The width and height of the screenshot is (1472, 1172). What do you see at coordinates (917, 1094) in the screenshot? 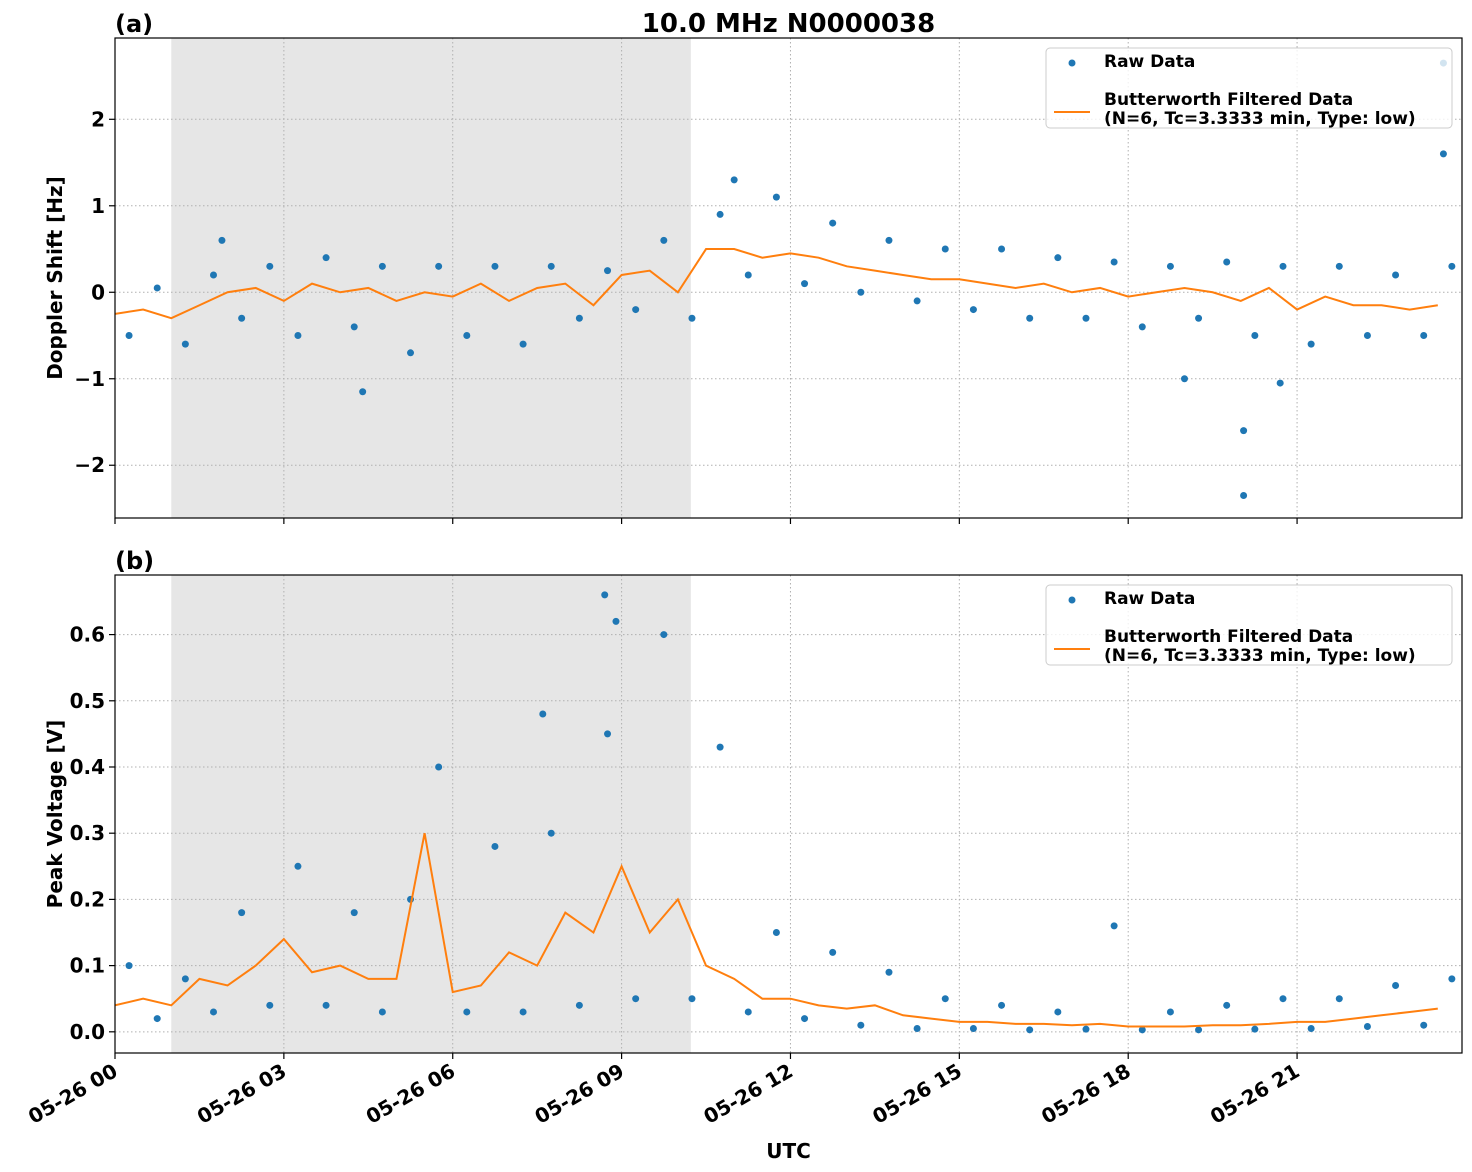
I see `x-tick-label: 05-26 15` at bounding box center [917, 1094].